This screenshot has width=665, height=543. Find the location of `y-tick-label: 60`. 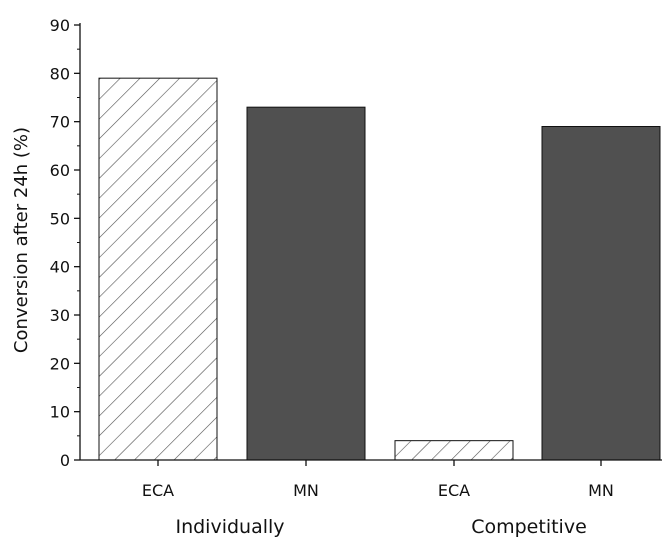

y-tick-label: 60 is located at coordinates (60, 170).